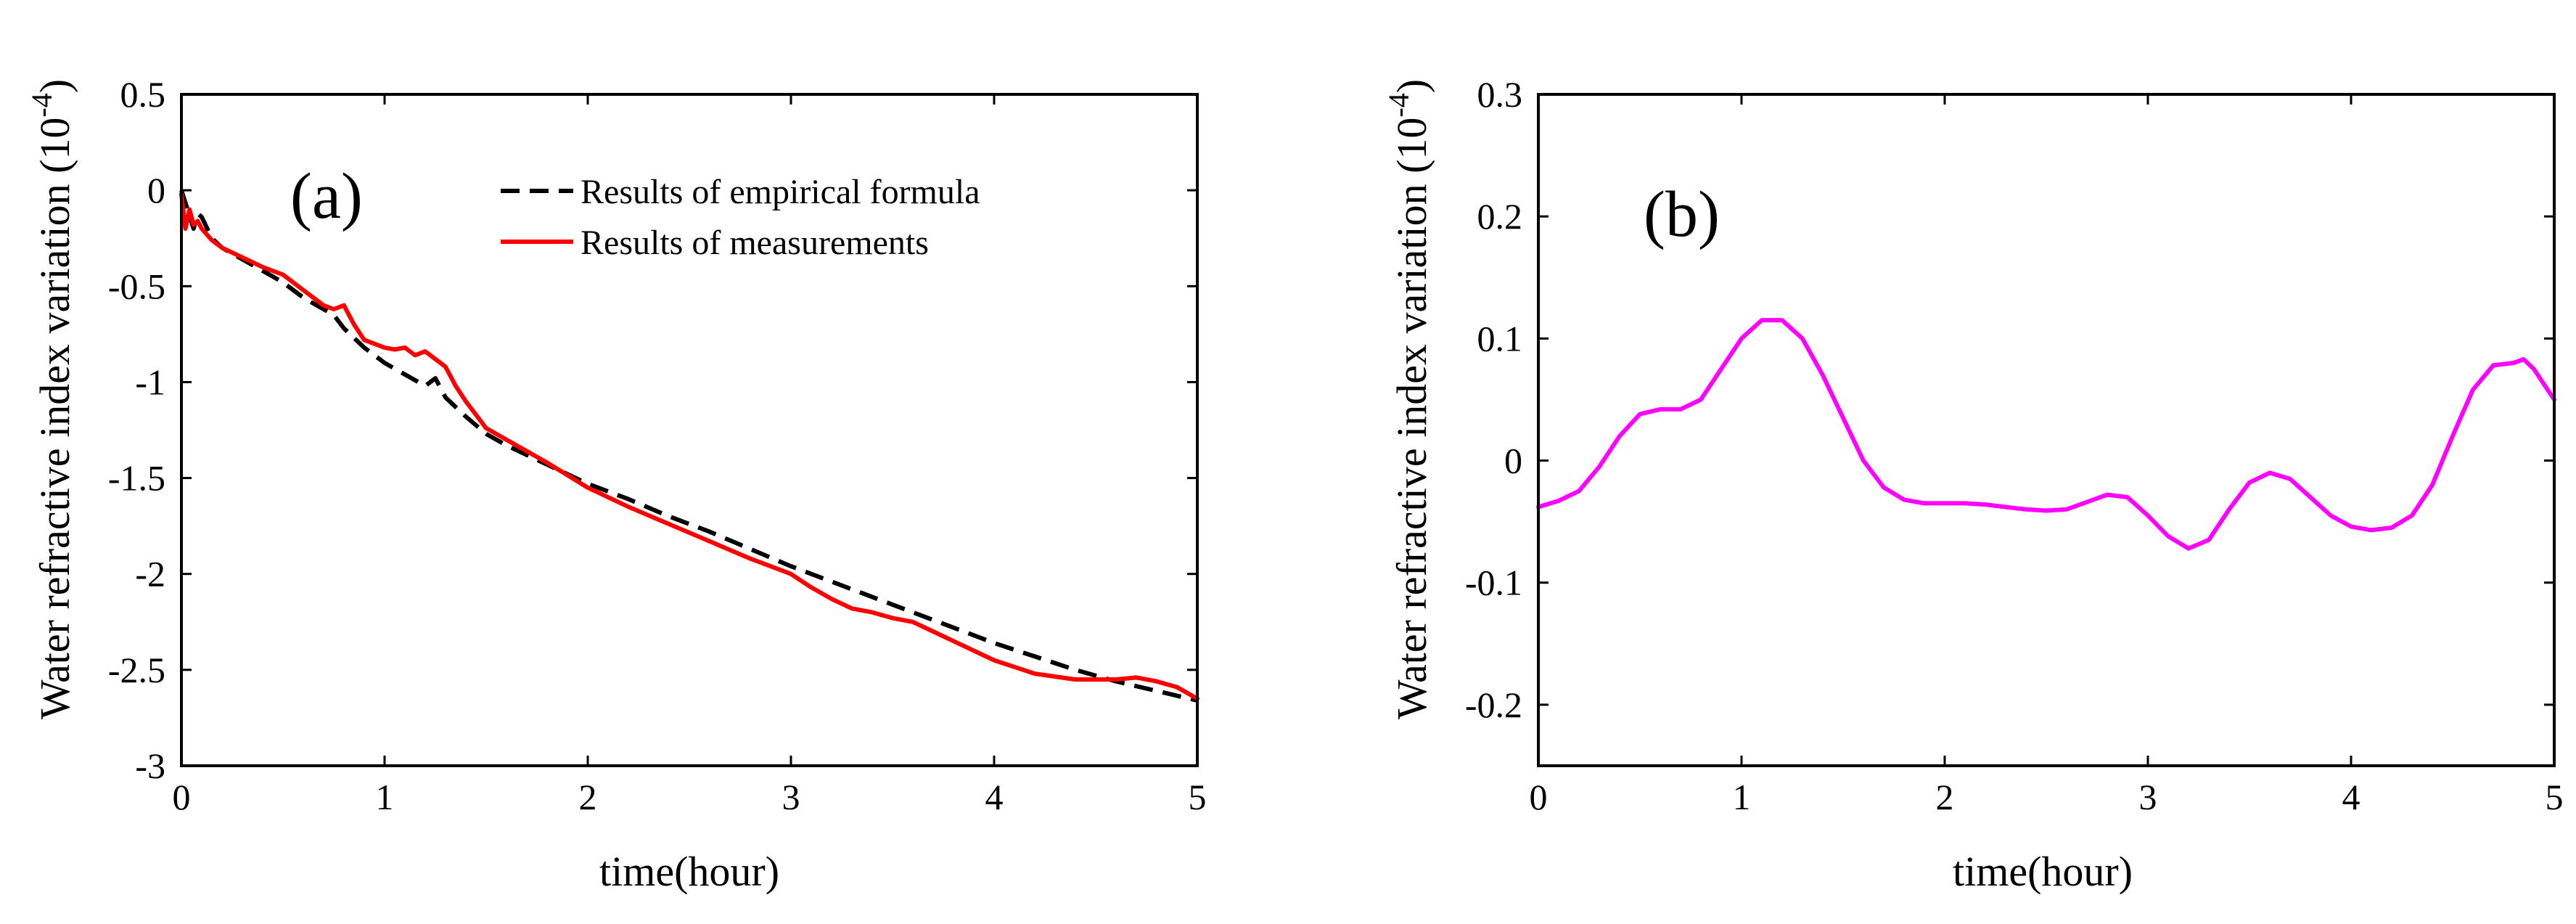 This screenshot has height=924, width=2576. Describe the element at coordinates (1198, 797) in the screenshot. I see `panel-a-x-tick-label: 5` at that location.